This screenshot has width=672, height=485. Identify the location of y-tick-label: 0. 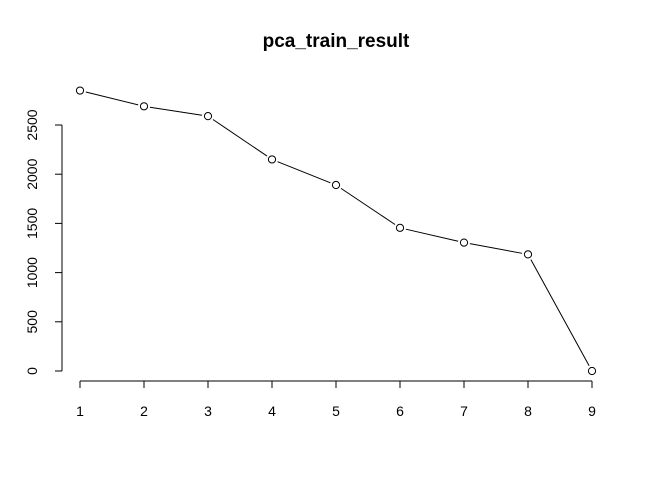
(32, 371).